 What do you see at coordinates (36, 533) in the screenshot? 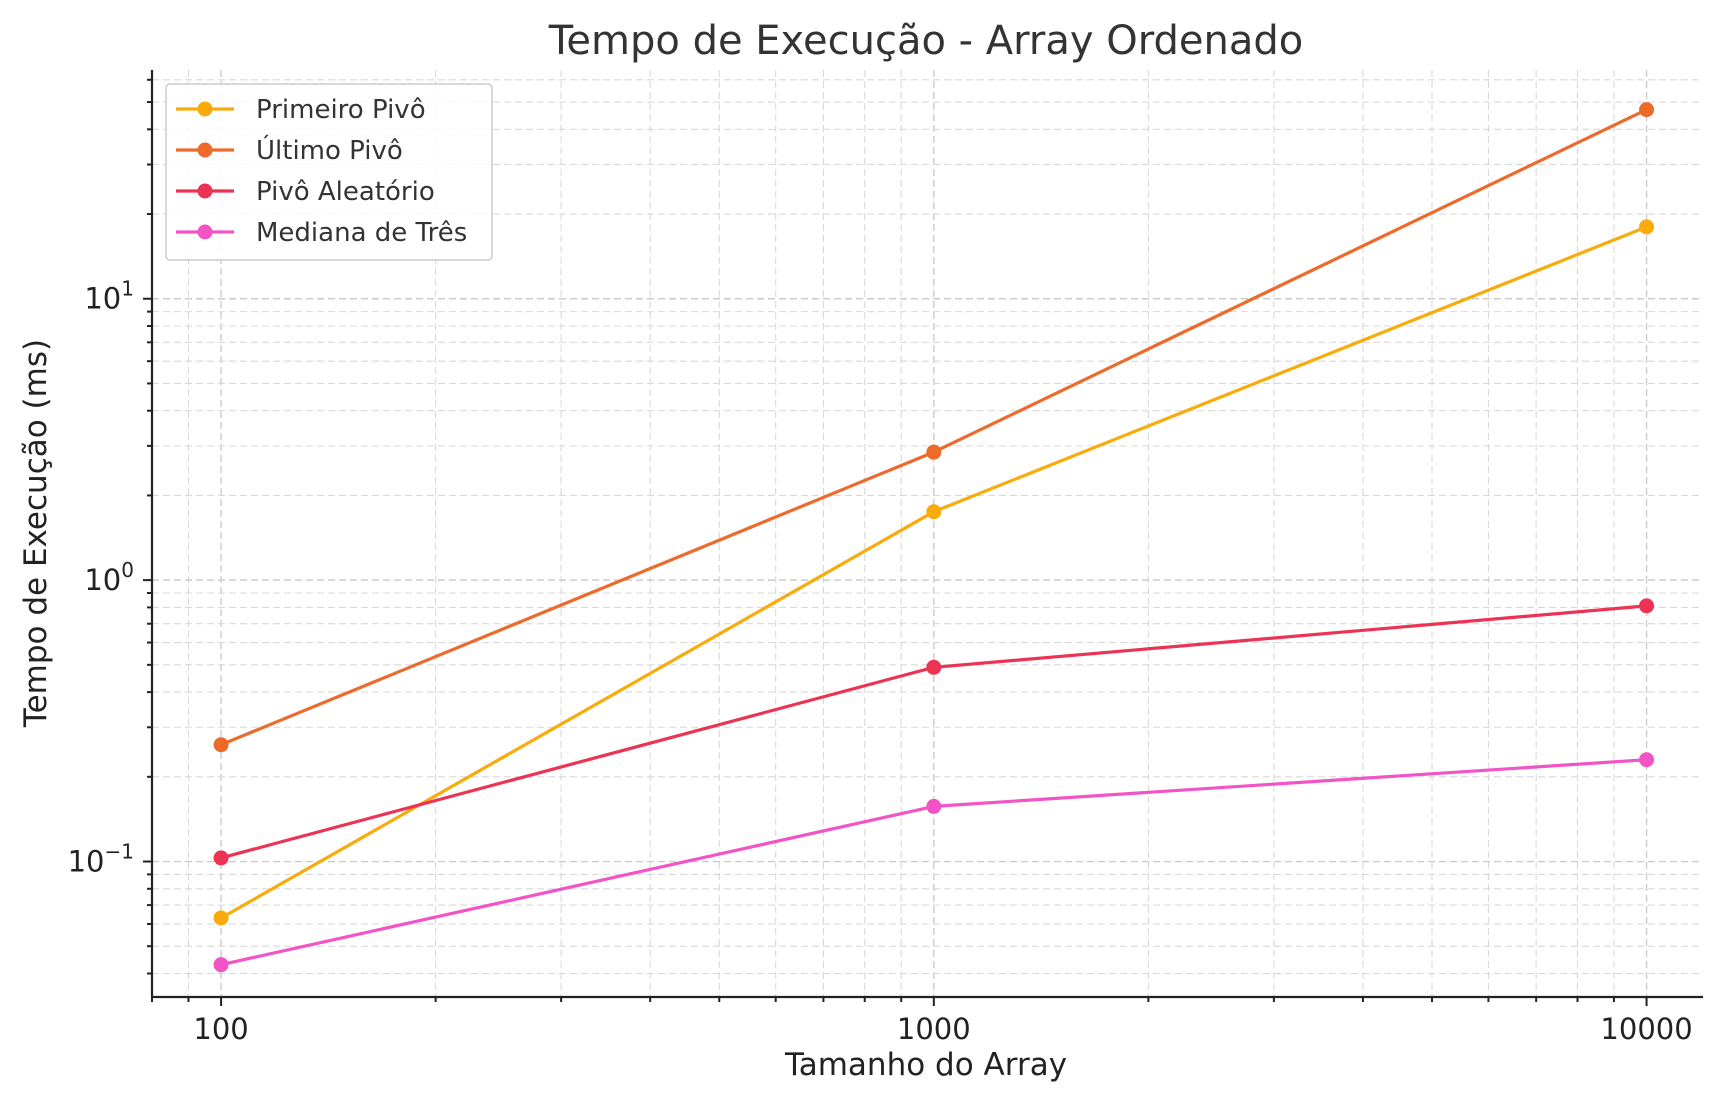
I see `y-axis-label: Tempo de Execução (ms)` at bounding box center [36, 533].